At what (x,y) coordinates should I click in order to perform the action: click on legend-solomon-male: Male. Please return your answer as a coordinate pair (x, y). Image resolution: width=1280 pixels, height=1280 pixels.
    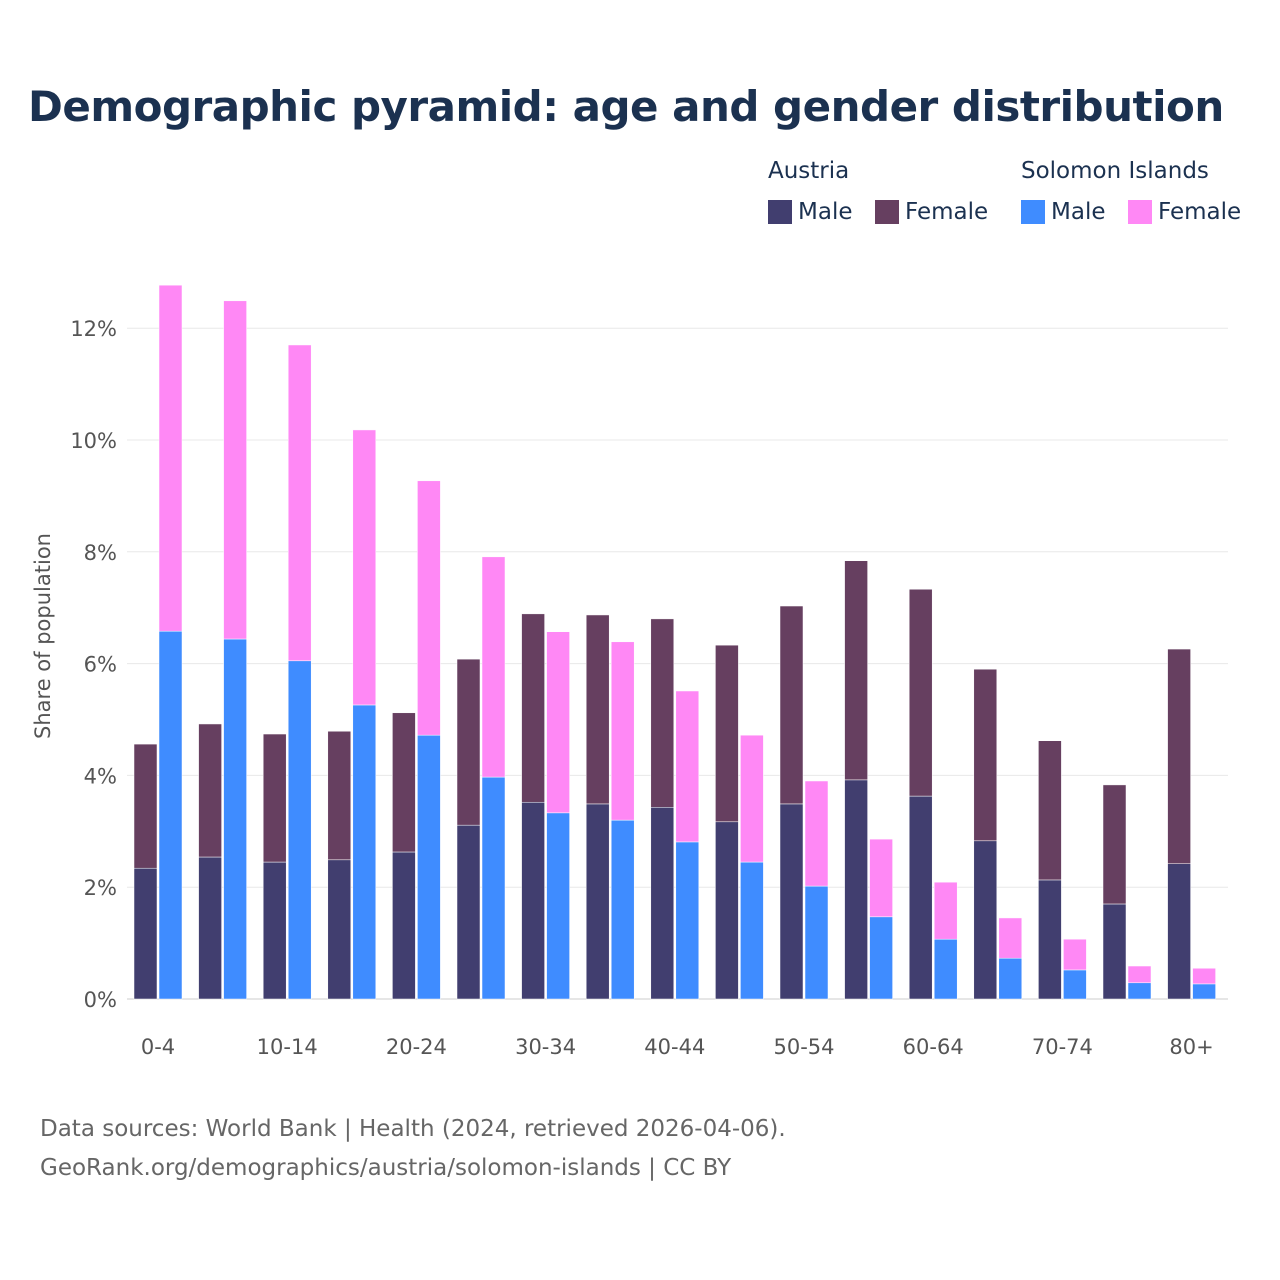
    Looking at the image, I should click on (1063, 212).